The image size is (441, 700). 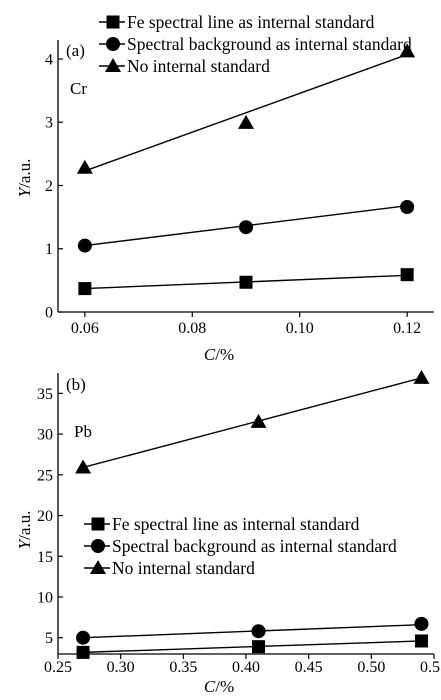 I want to click on y-tick-label: 4, so click(x=49, y=59).